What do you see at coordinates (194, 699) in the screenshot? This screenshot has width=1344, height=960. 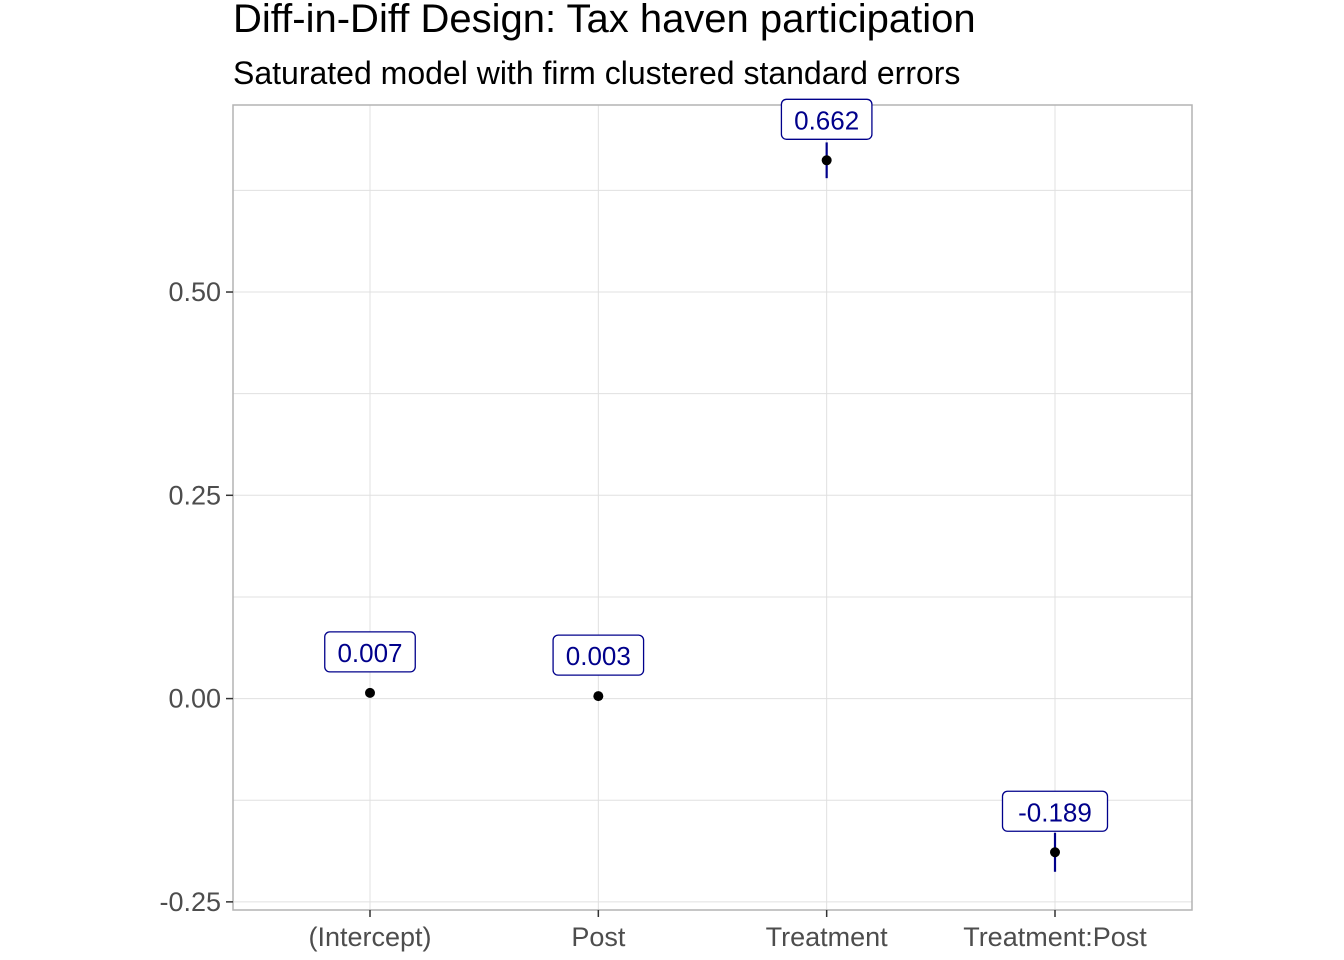 I see `y-tick-label: 0.00` at bounding box center [194, 699].